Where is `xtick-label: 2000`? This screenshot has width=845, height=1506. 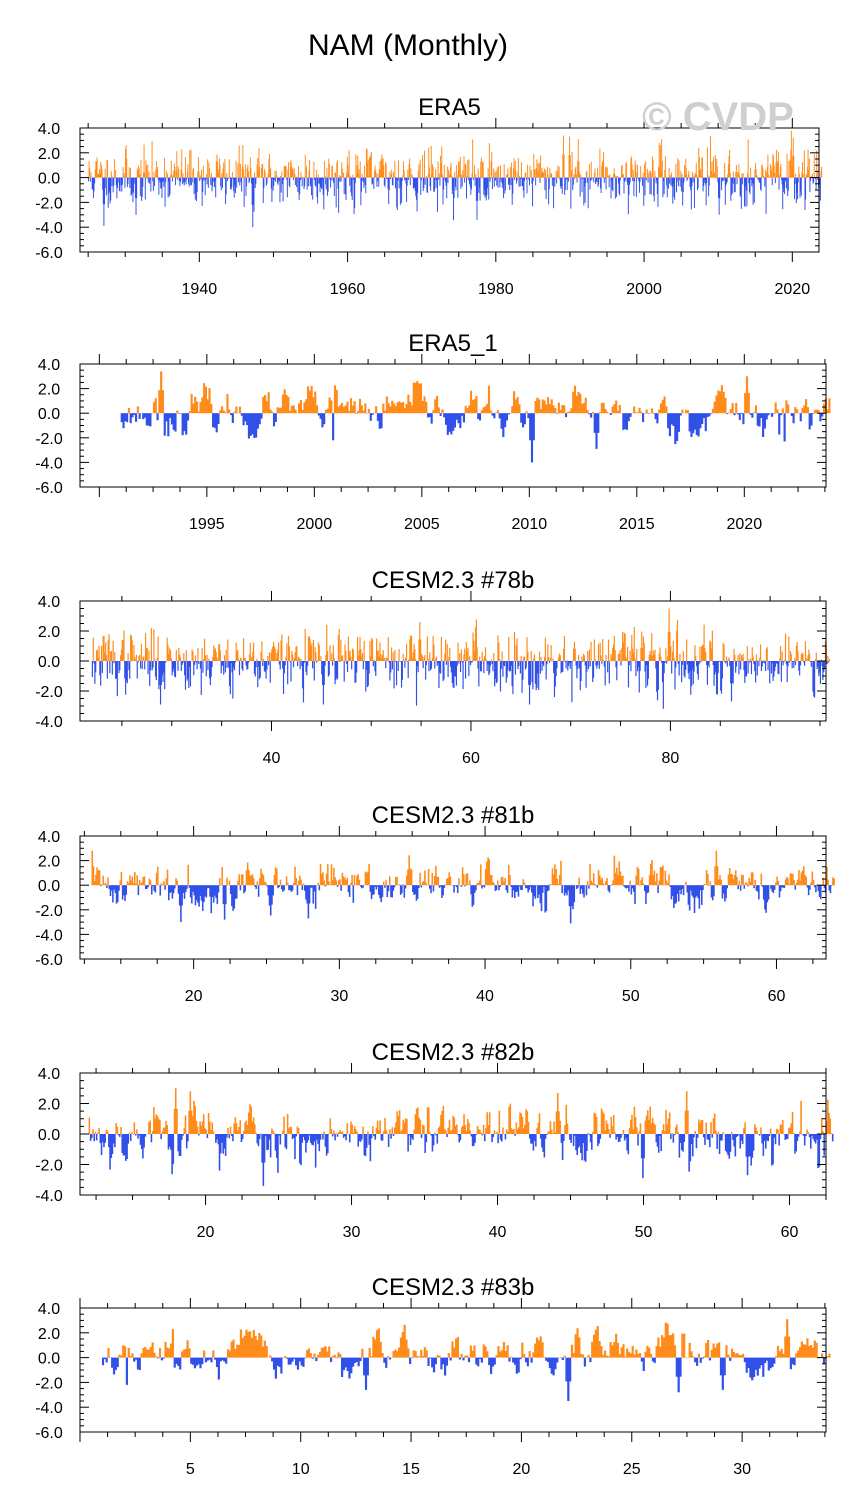 xtick-label: 2000 is located at coordinates (315, 524).